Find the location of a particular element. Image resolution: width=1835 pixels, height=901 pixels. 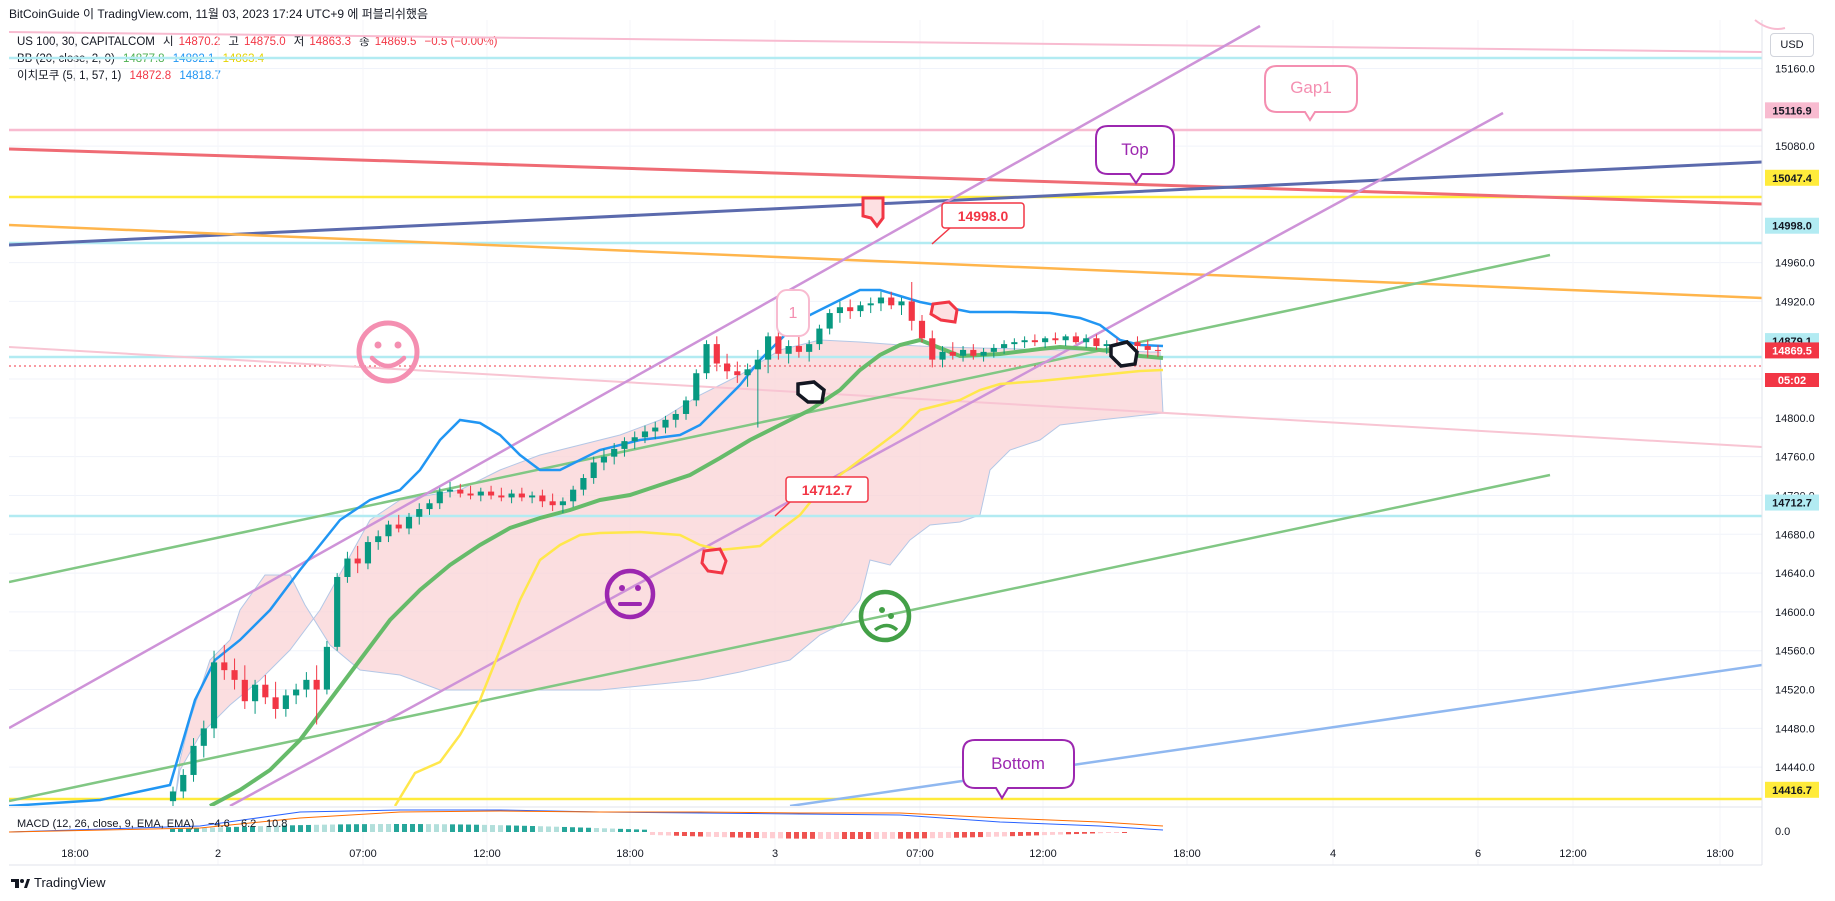

x-tick-label: 6 is located at coordinates (1478, 854).